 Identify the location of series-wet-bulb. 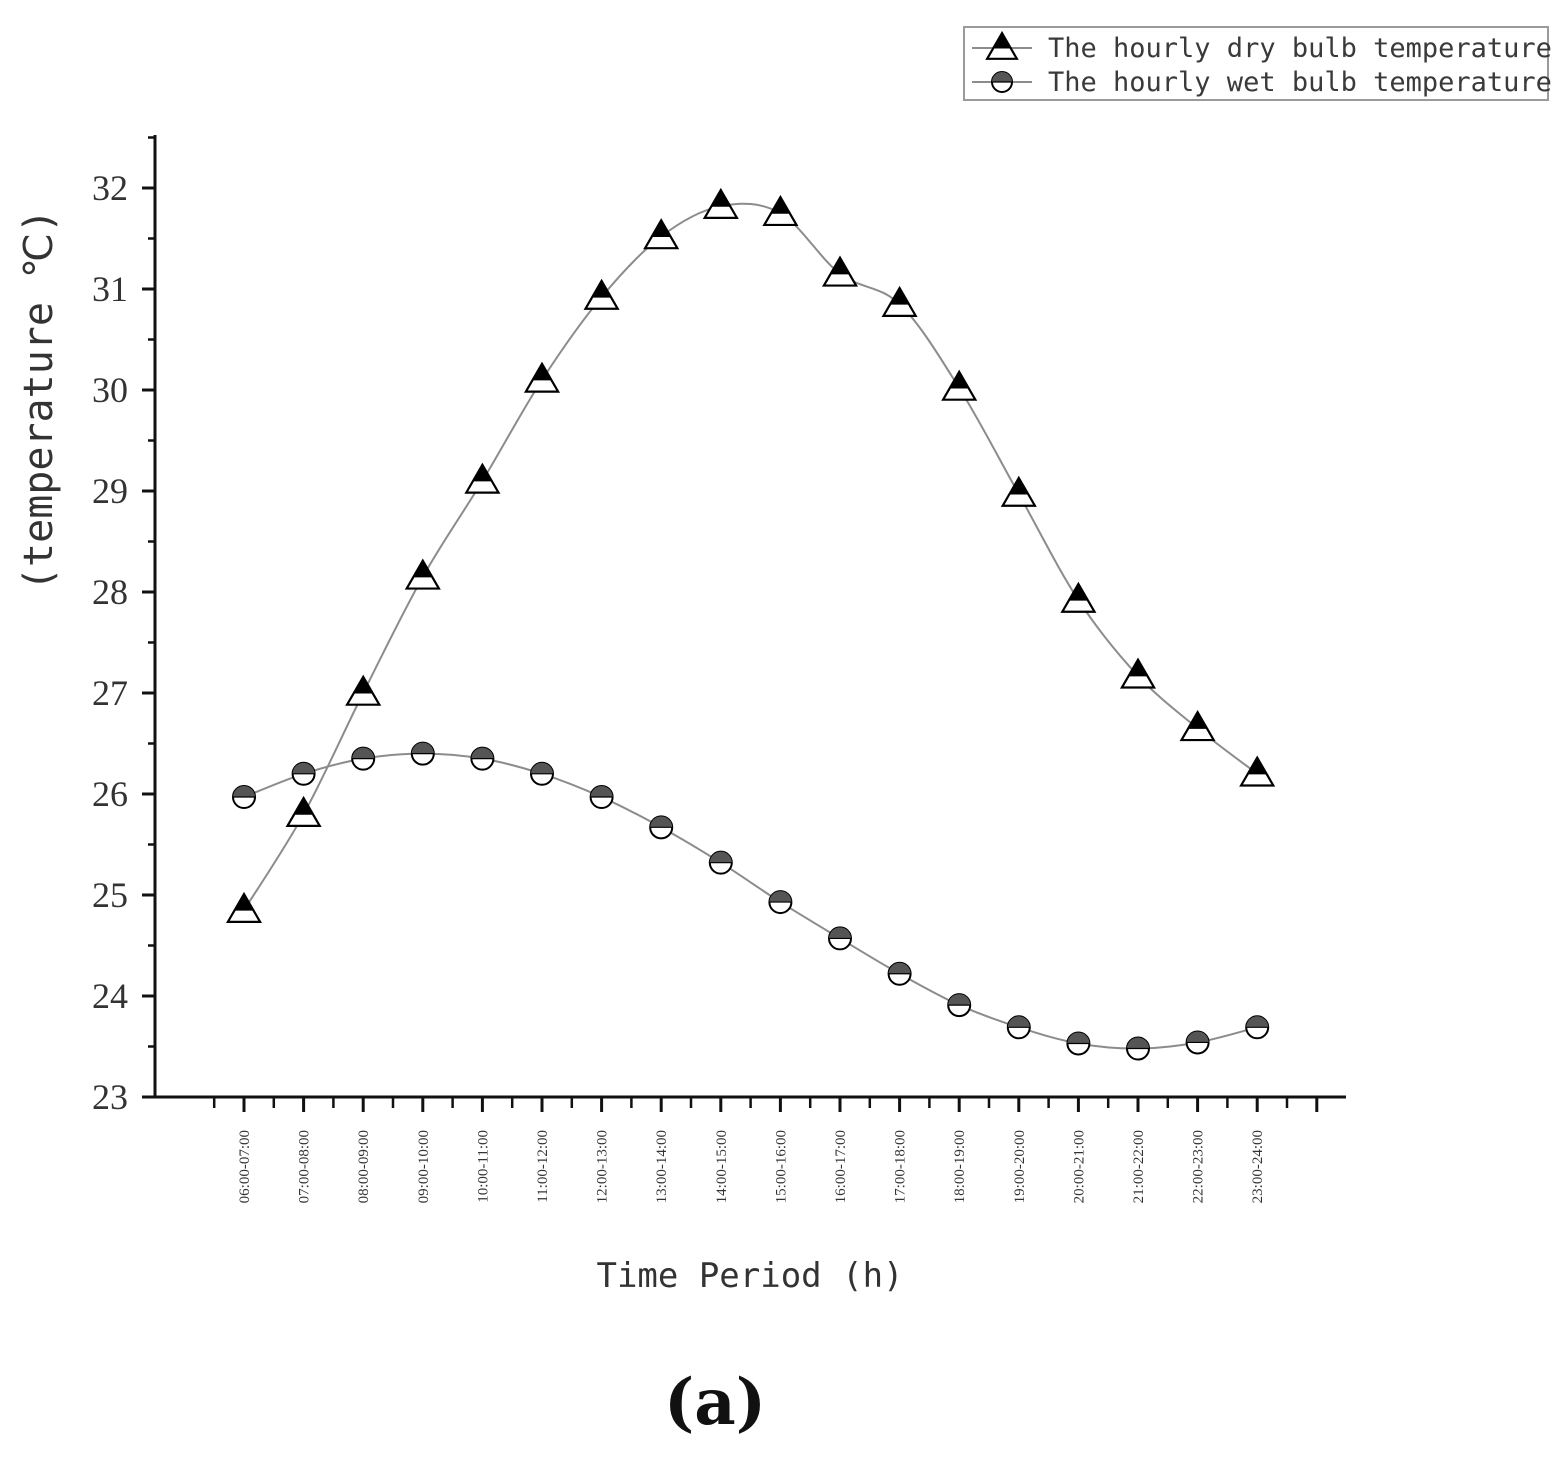
(751, 901).